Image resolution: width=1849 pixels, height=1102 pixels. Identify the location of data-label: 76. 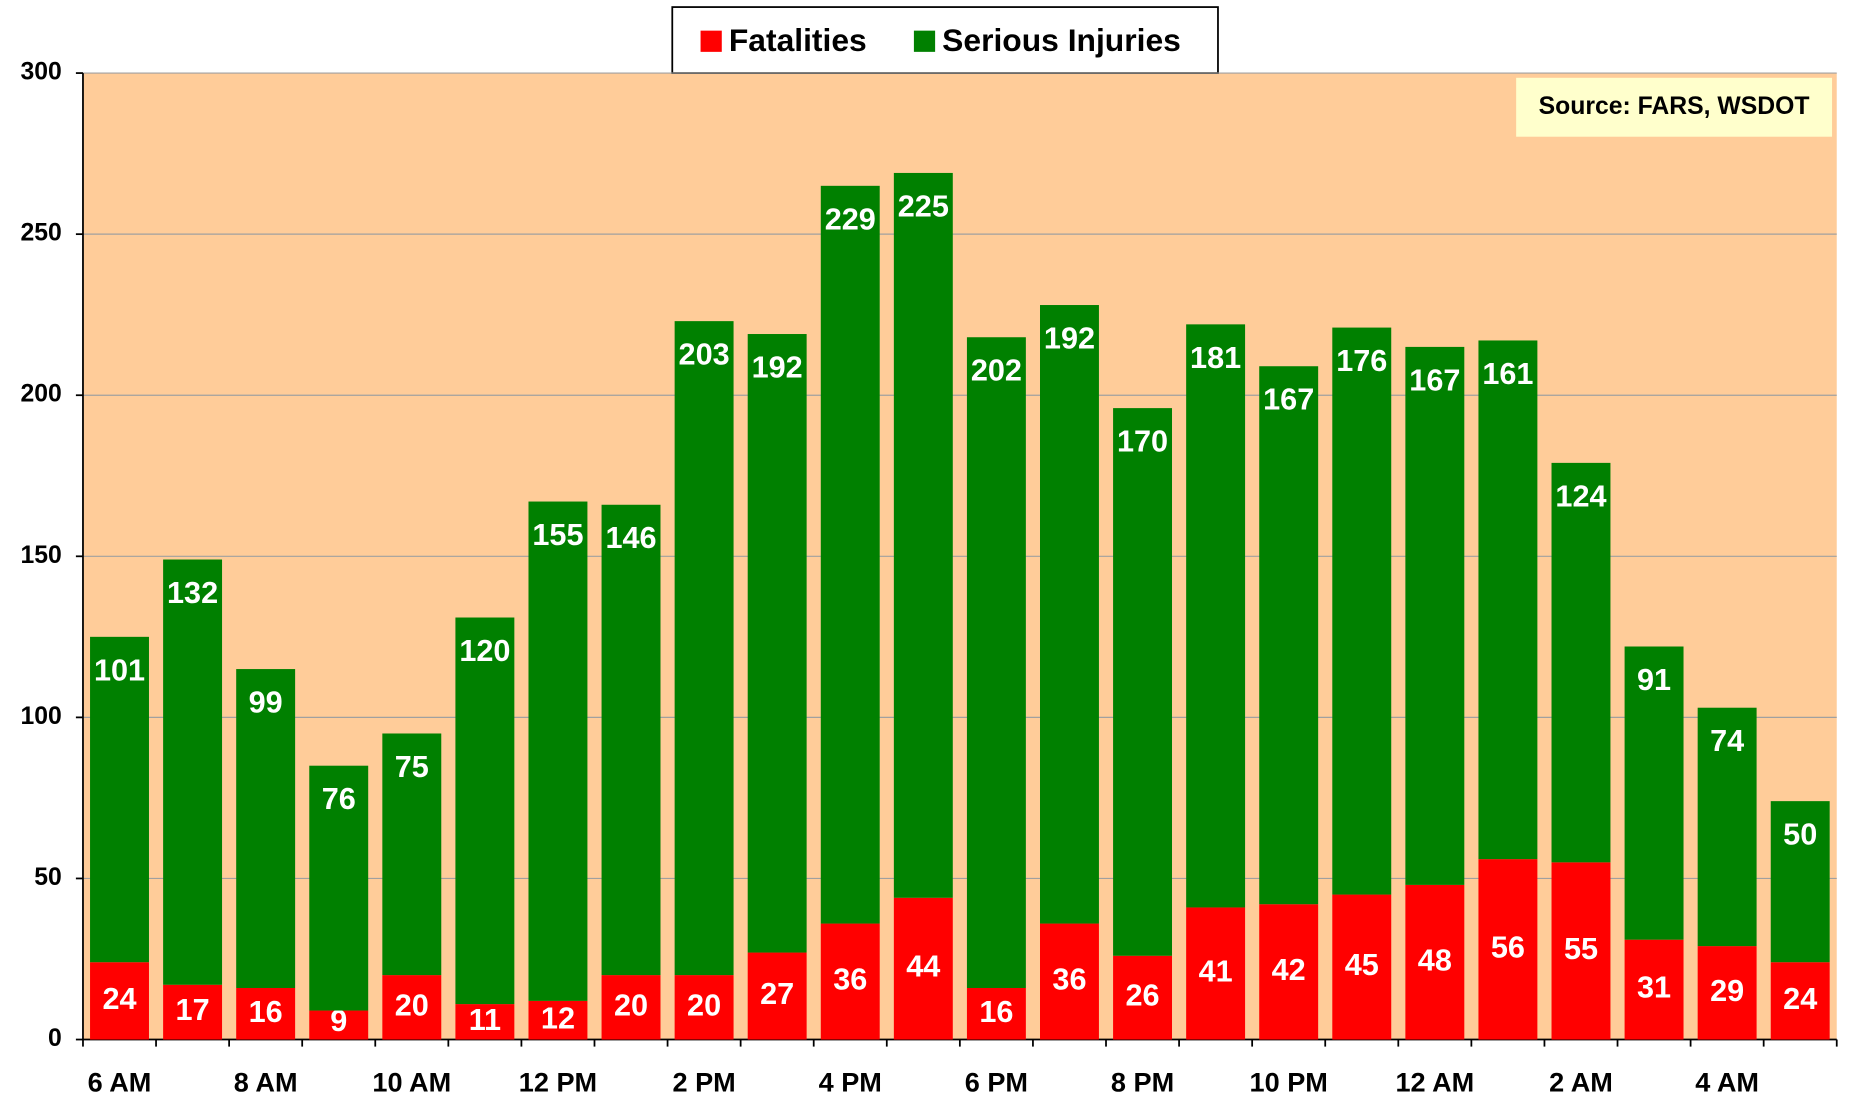
(339, 799).